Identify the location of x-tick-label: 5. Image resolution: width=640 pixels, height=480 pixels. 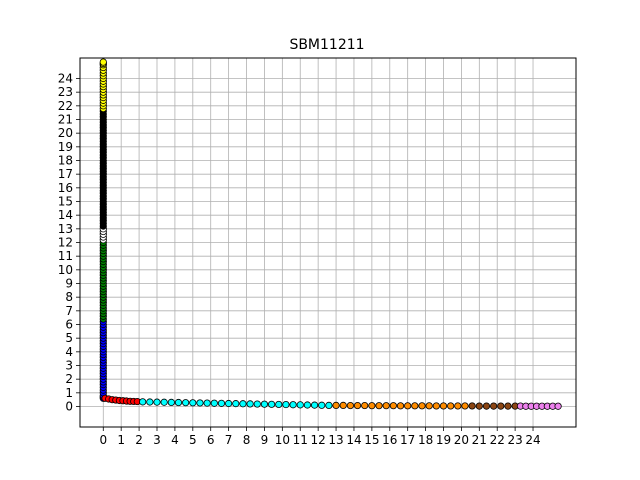
(193, 440).